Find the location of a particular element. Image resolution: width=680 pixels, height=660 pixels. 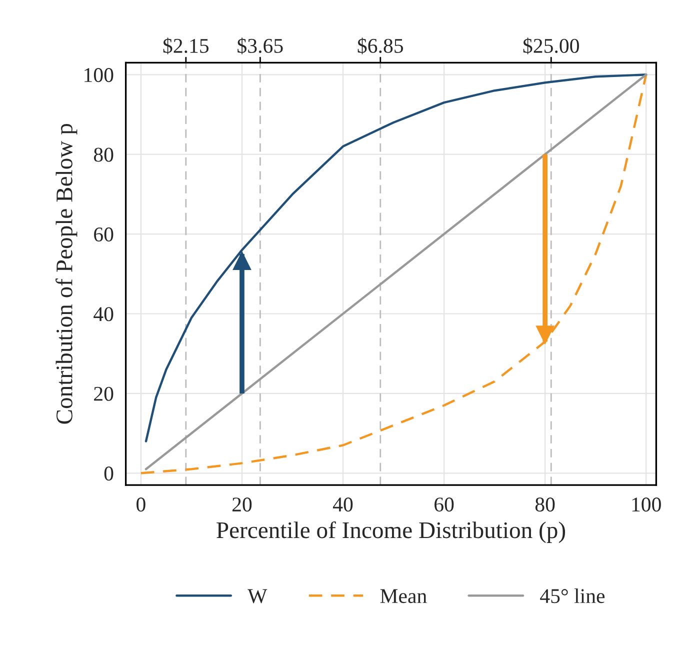

legend-label: Mean is located at coordinates (403, 596).